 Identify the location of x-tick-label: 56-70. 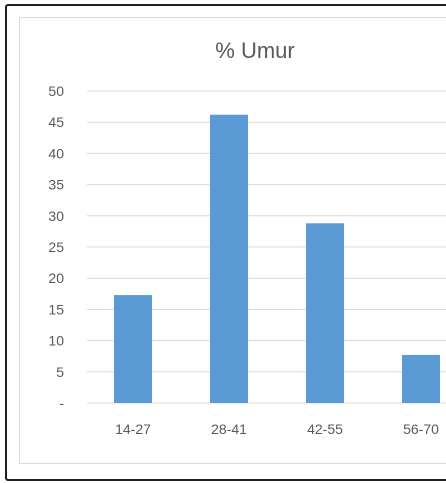
(421, 429).